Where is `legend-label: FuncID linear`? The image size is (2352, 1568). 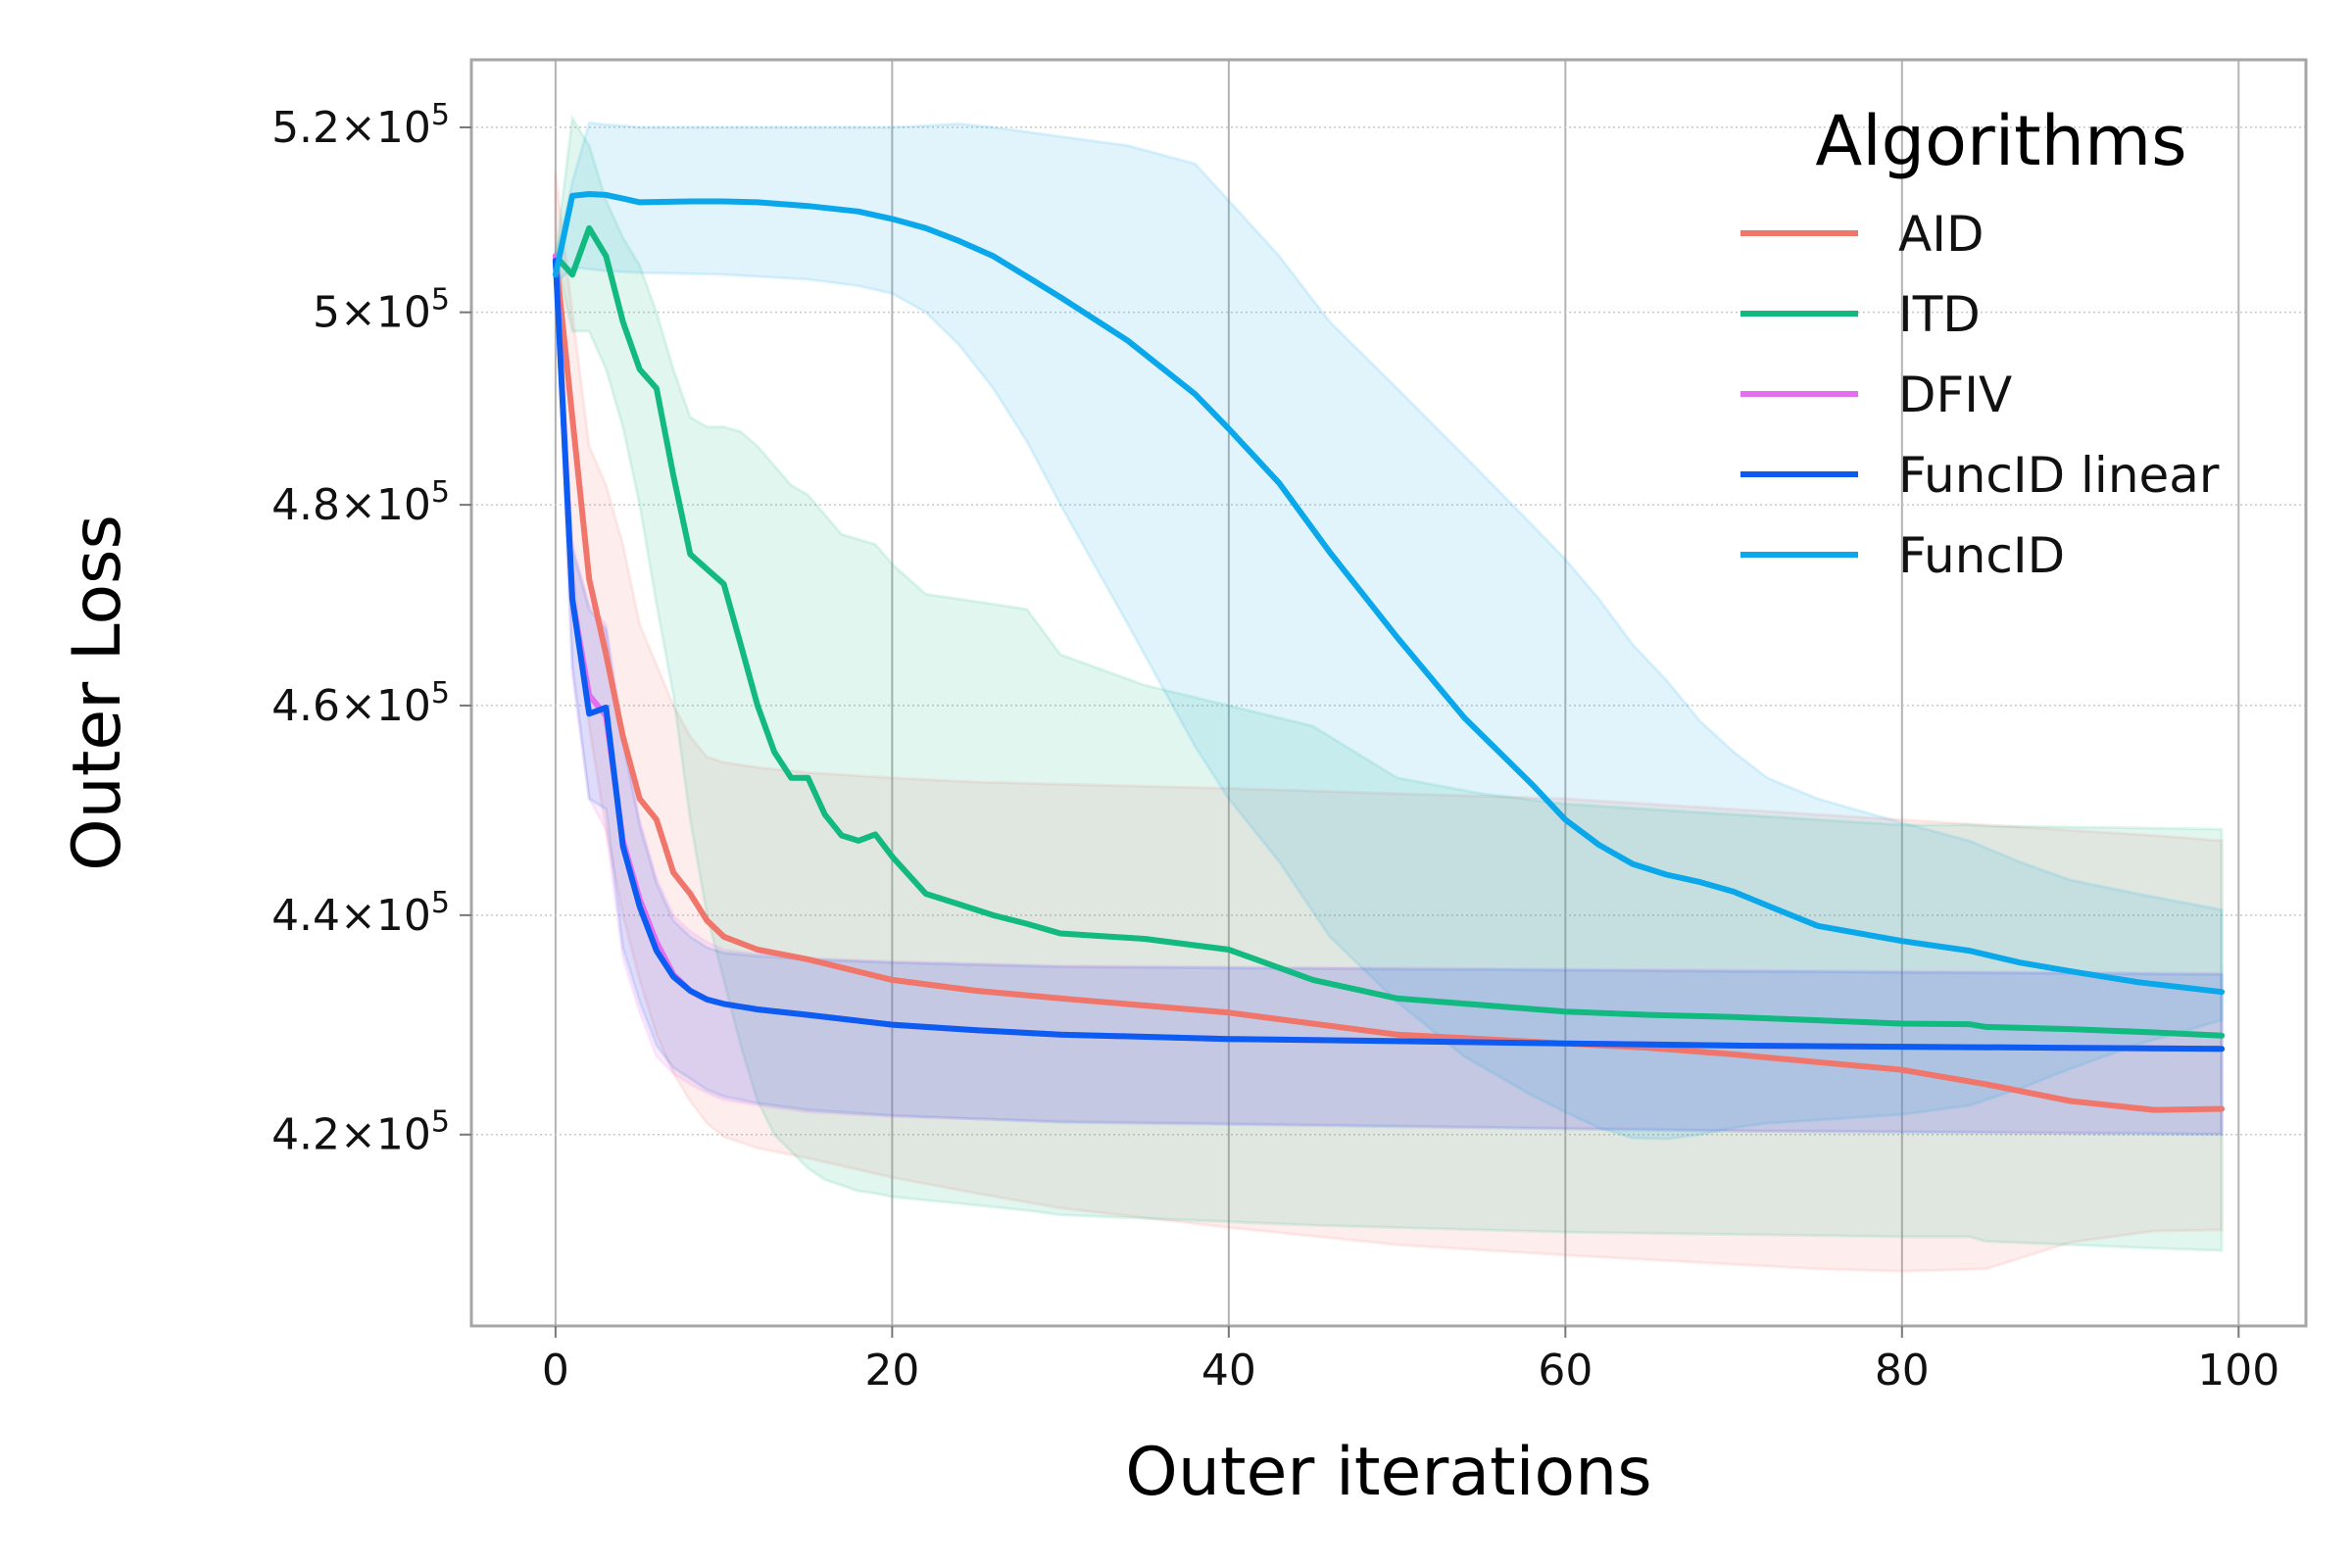 legend-label: FuncID linear is located at coordinates (2059, 475).